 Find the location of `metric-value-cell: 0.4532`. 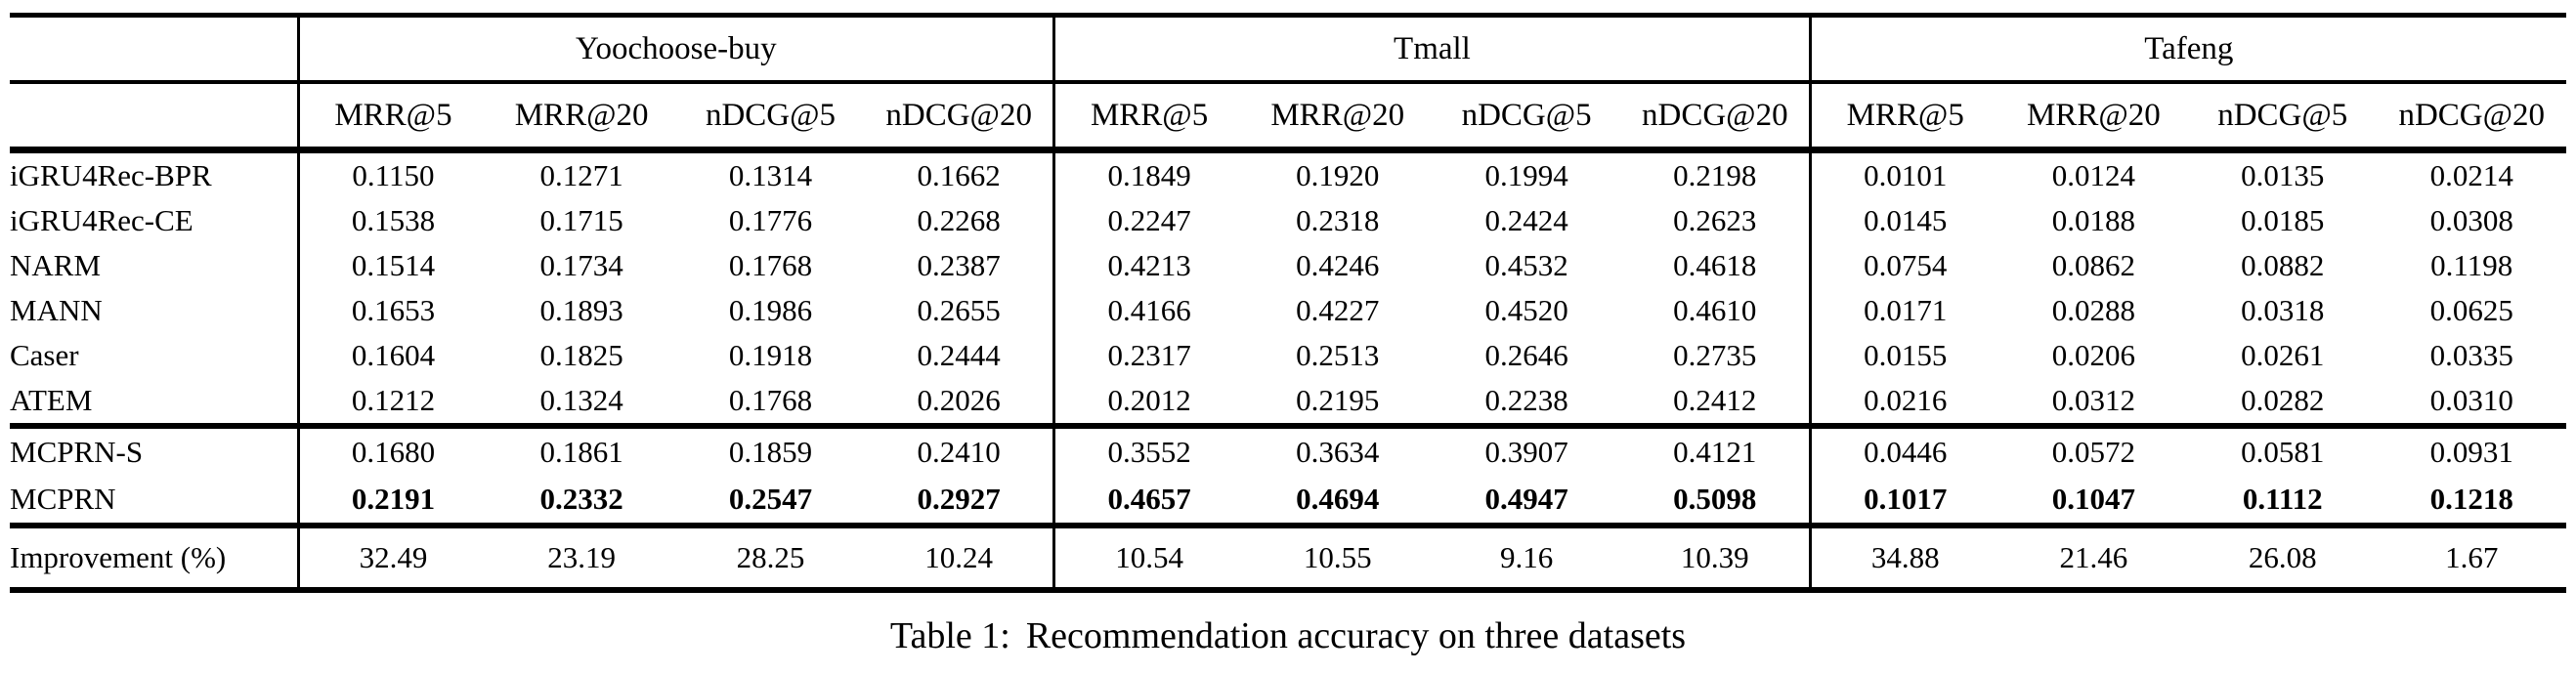

metric-value-cell: 0.4532 is located at coordinates (1526, 265).